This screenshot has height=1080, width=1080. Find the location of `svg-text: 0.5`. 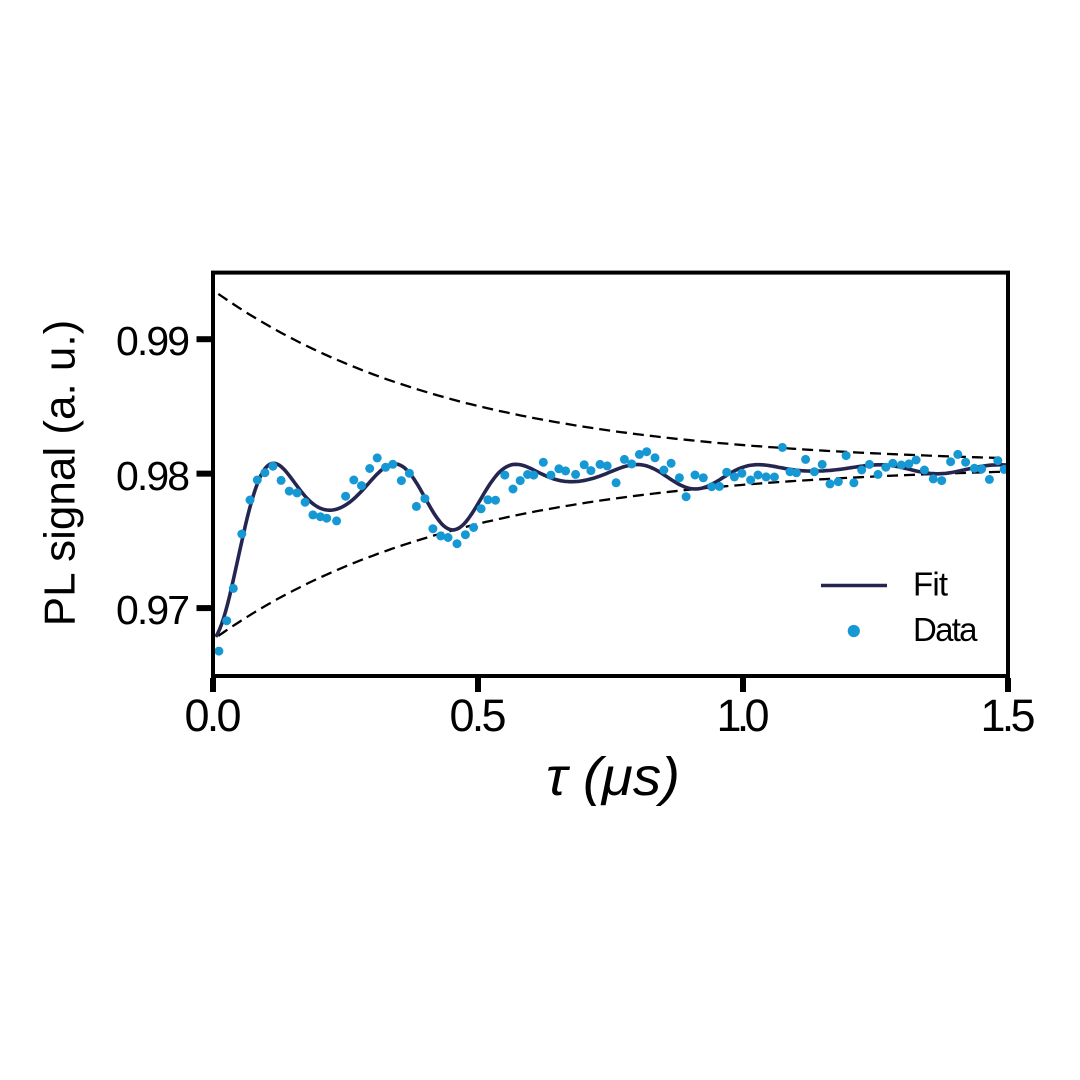

svg-text: 0.5 is located at coordinates (478, 715).